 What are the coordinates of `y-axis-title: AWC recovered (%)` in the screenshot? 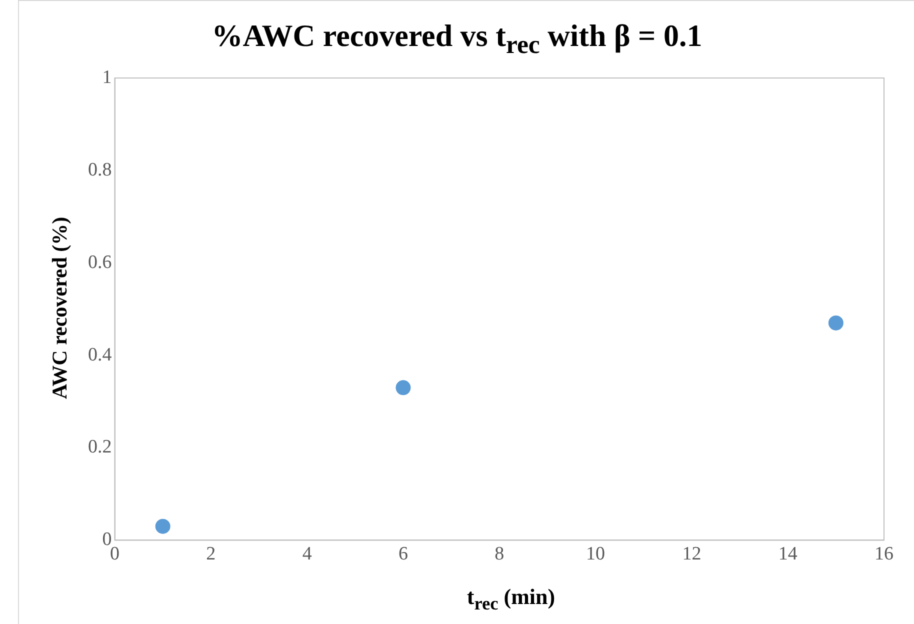 It's located at (60, 308).